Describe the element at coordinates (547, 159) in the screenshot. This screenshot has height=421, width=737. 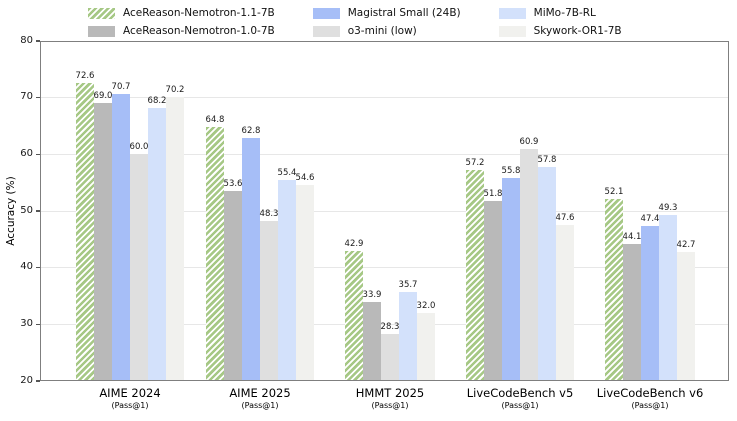
I see `bar-value-label: 57.8` at that location.